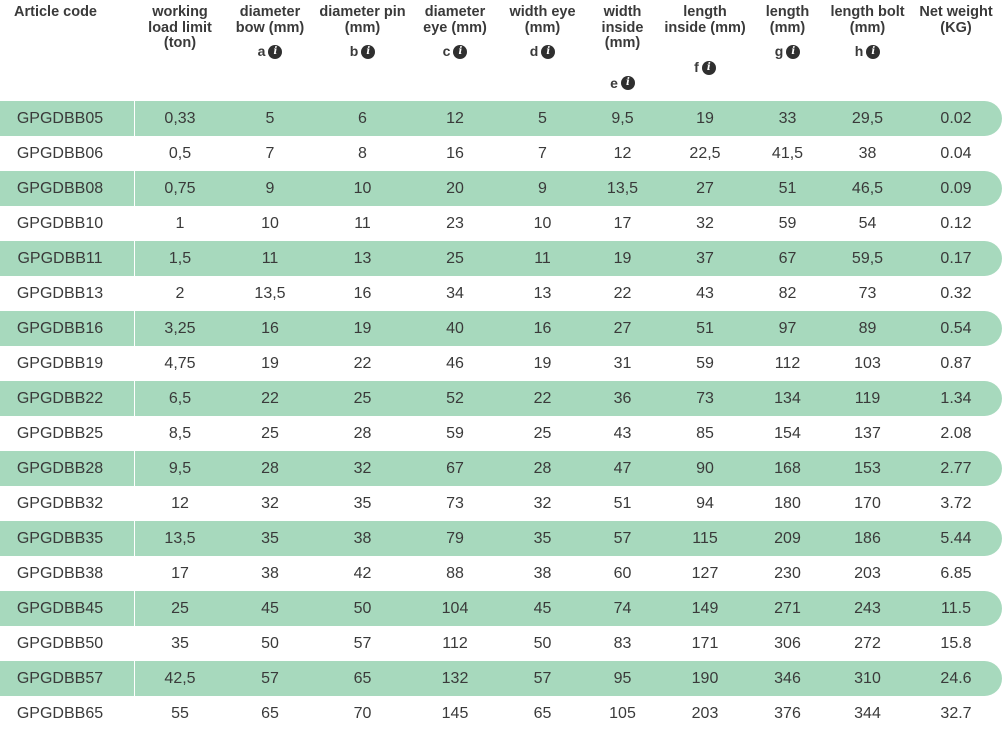  Describe the element at coordinates (501, 258) in the screenshot. I see `table-row: GPGDBB11 1,5 11 13 25 11 19 37 67 59,5 0.17` at that location.